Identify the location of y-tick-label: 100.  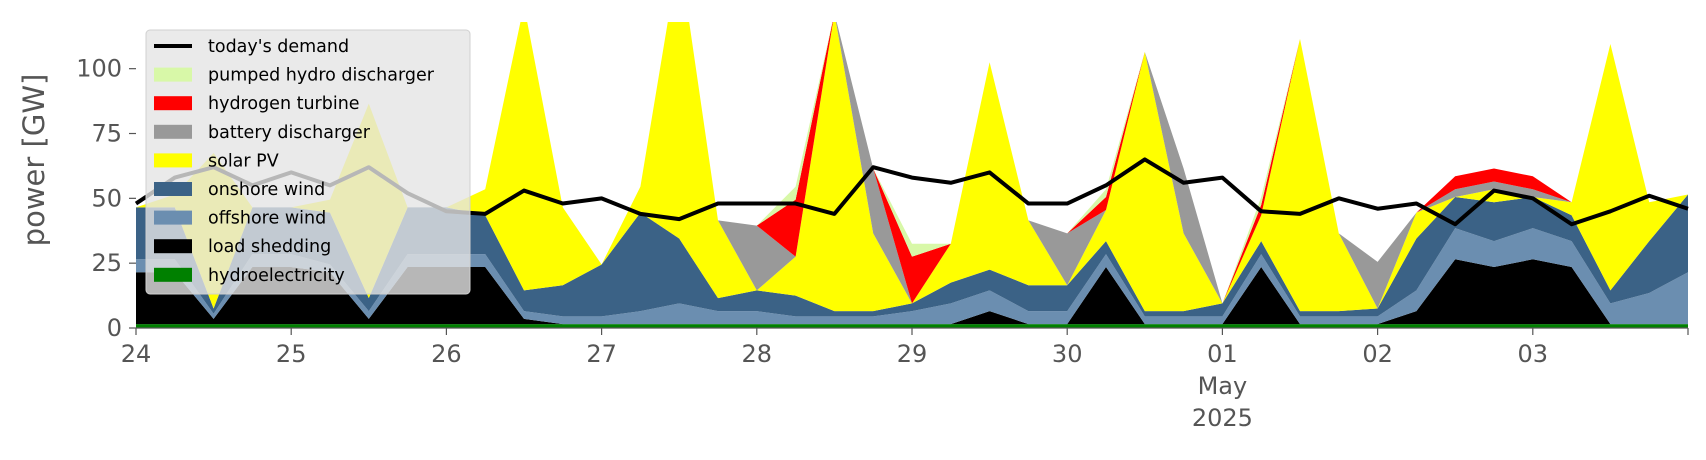
(99, 69).